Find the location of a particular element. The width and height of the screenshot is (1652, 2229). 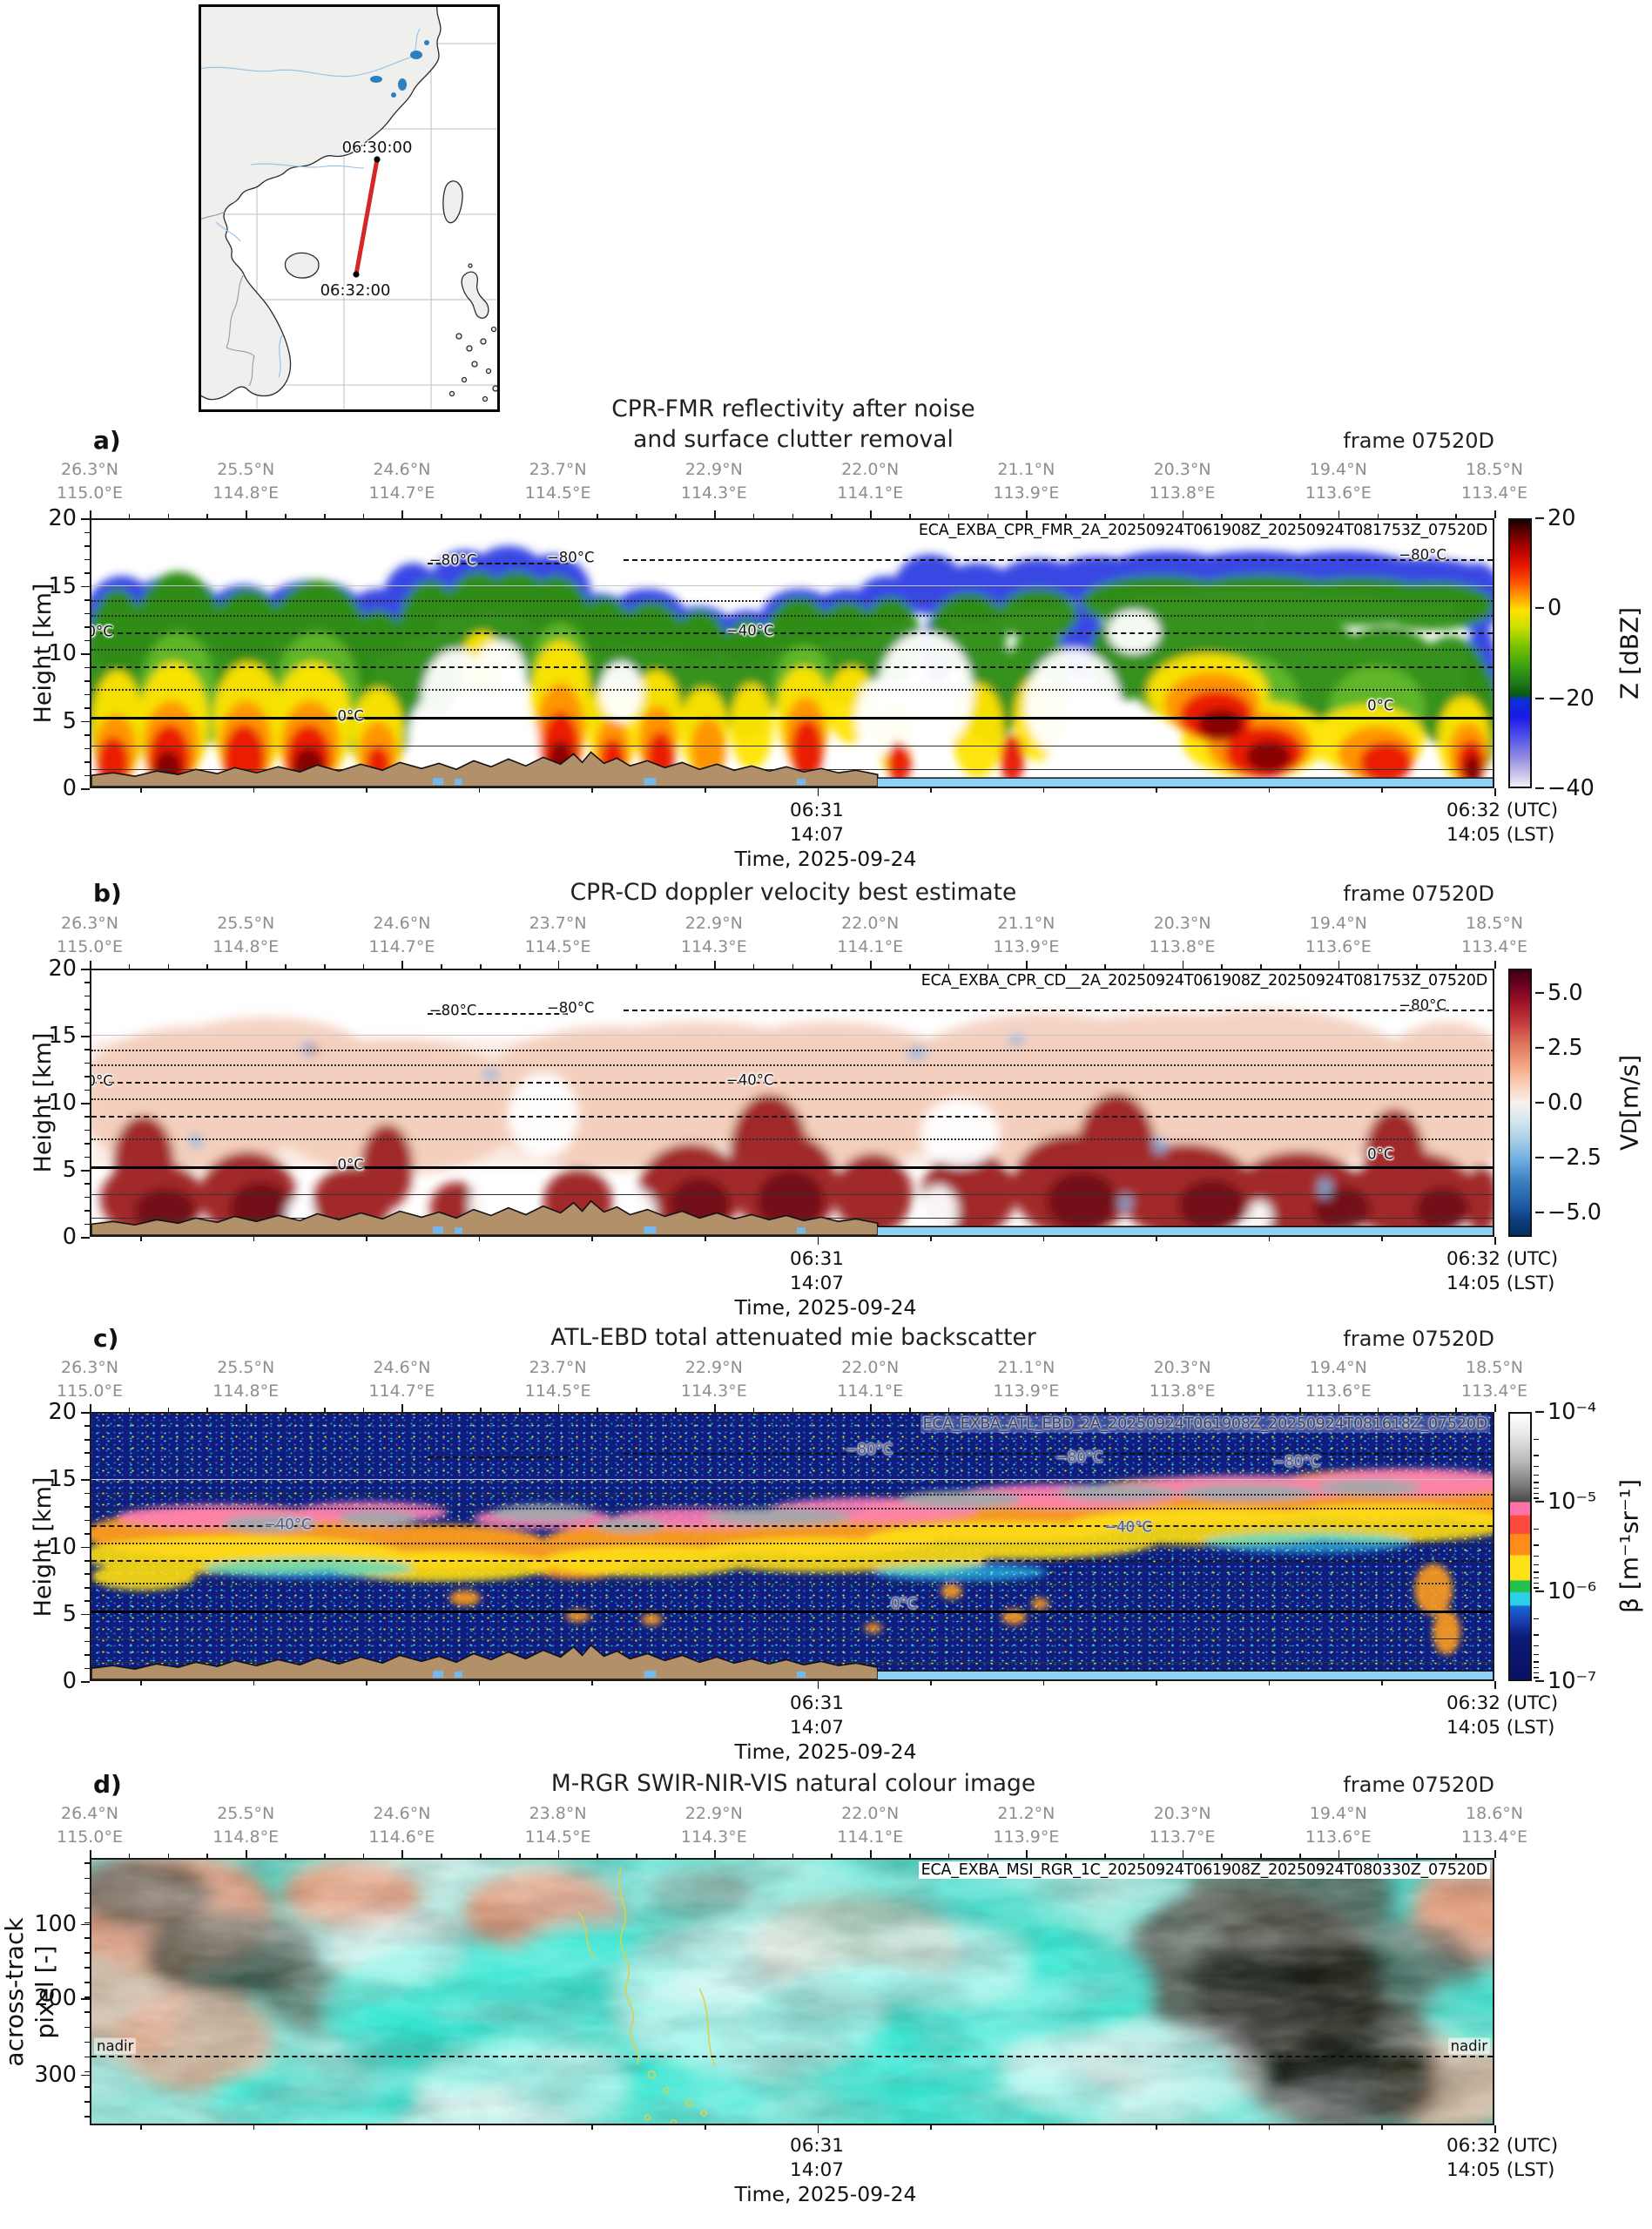

left-tick-col is located at coordinates (85, 654).